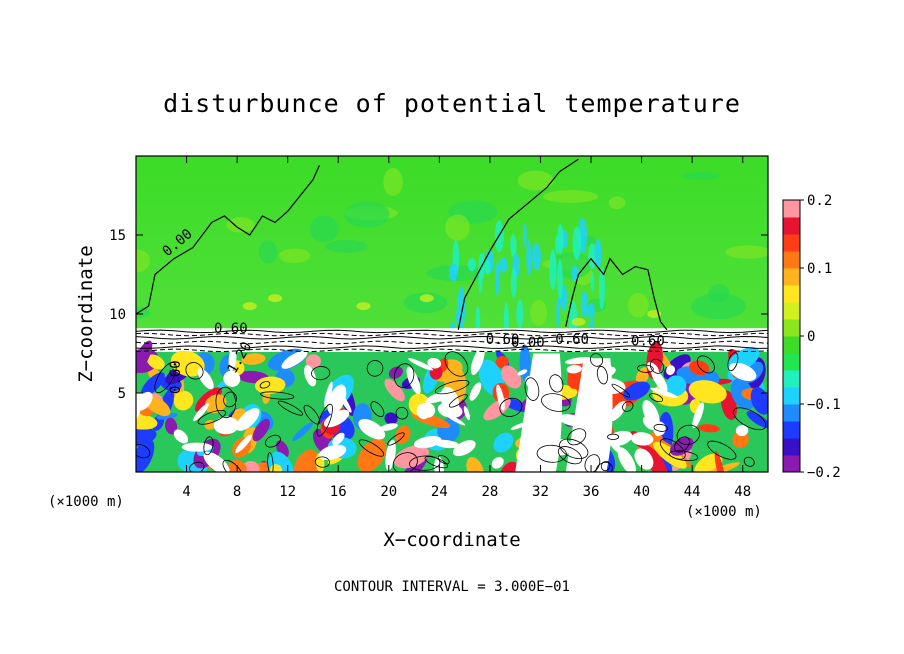 This screenshot has height=654, width=904. I want to click on x-tick-label: 12, so click(287, 492).